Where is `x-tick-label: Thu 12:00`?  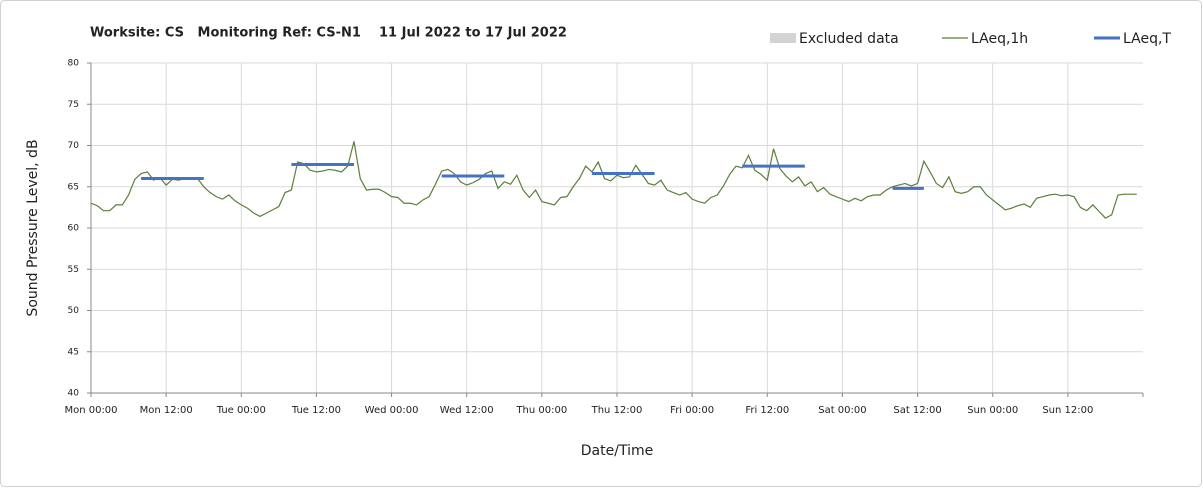
x-tick-label: Thu 12:00 is located at coordinates (617, 410).